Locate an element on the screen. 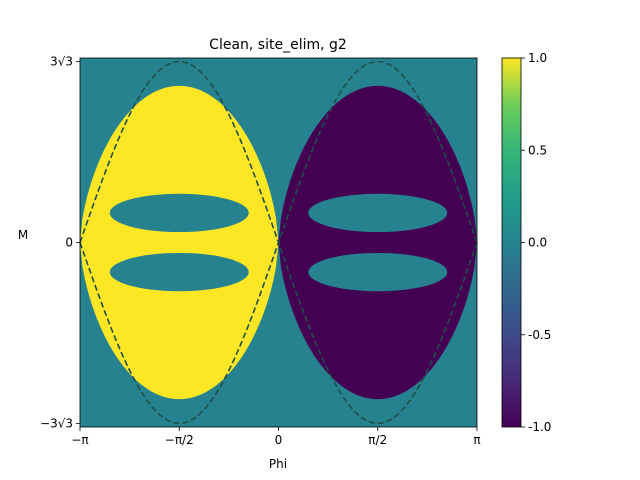 This screenshot has width=640, height=480. colorbar: 1.0 0.5 0.0 -0.5 -1.0 is located at coordinates (526, 242).